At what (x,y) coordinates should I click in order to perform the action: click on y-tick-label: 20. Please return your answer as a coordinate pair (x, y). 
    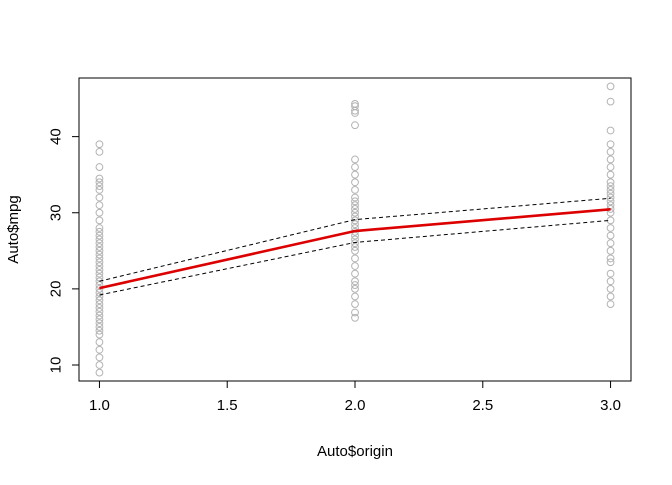
    Looking at the image, I should click on (56, 289).